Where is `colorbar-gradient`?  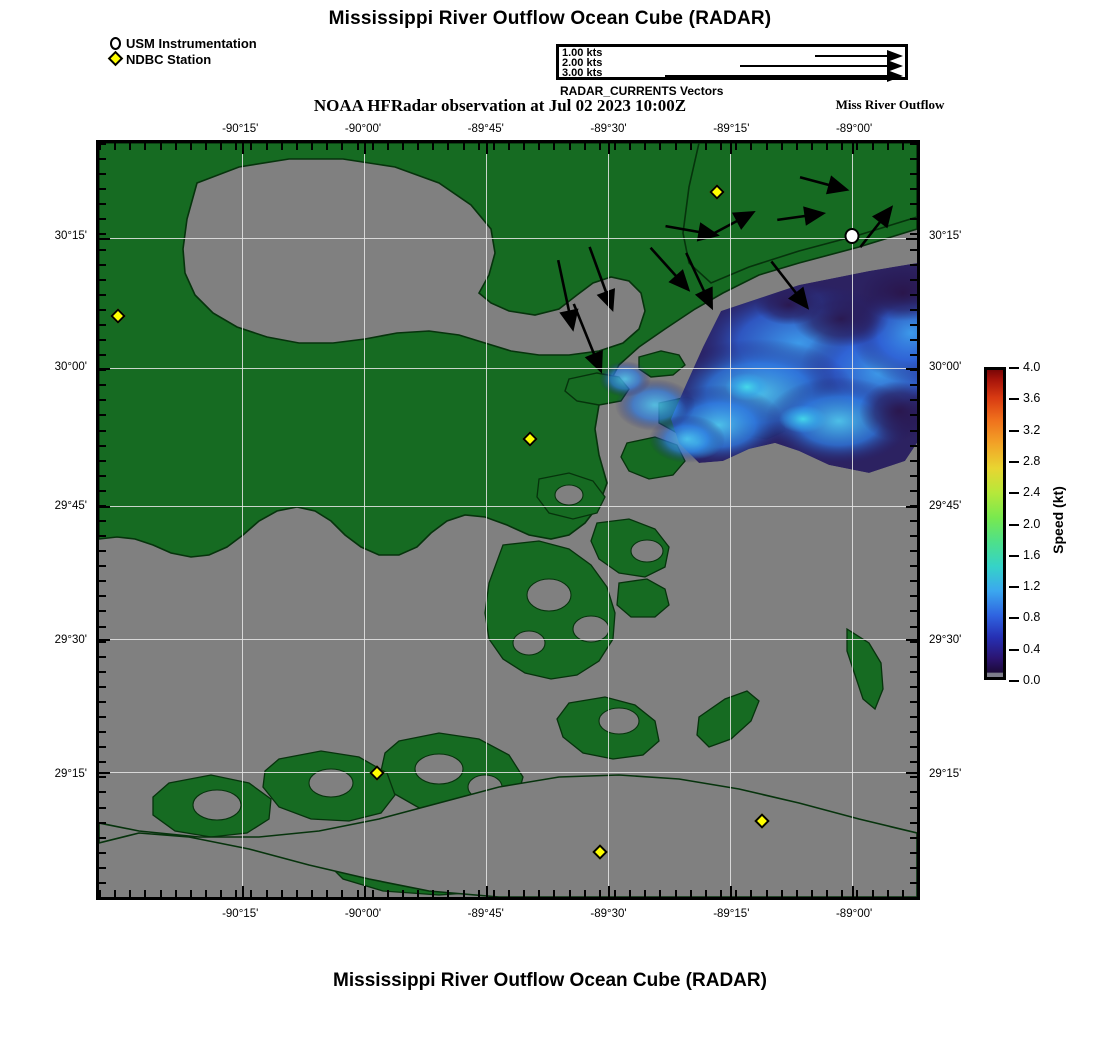
colorbar-gradient is located at coordinates (995, 523).